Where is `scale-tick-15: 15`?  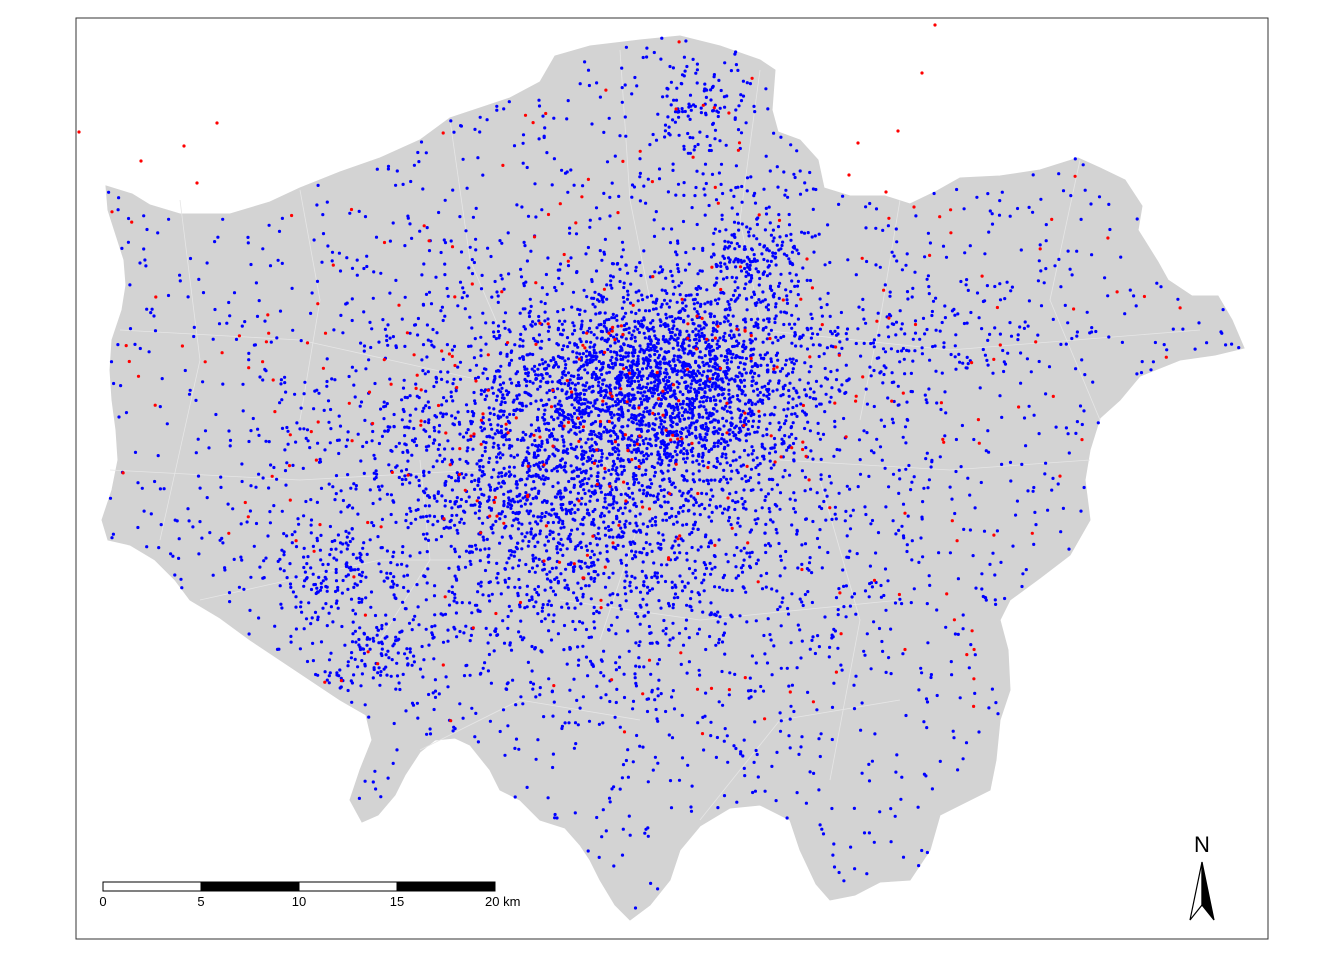 scale-tick-15: 15 is located at coordinates (397, 901).